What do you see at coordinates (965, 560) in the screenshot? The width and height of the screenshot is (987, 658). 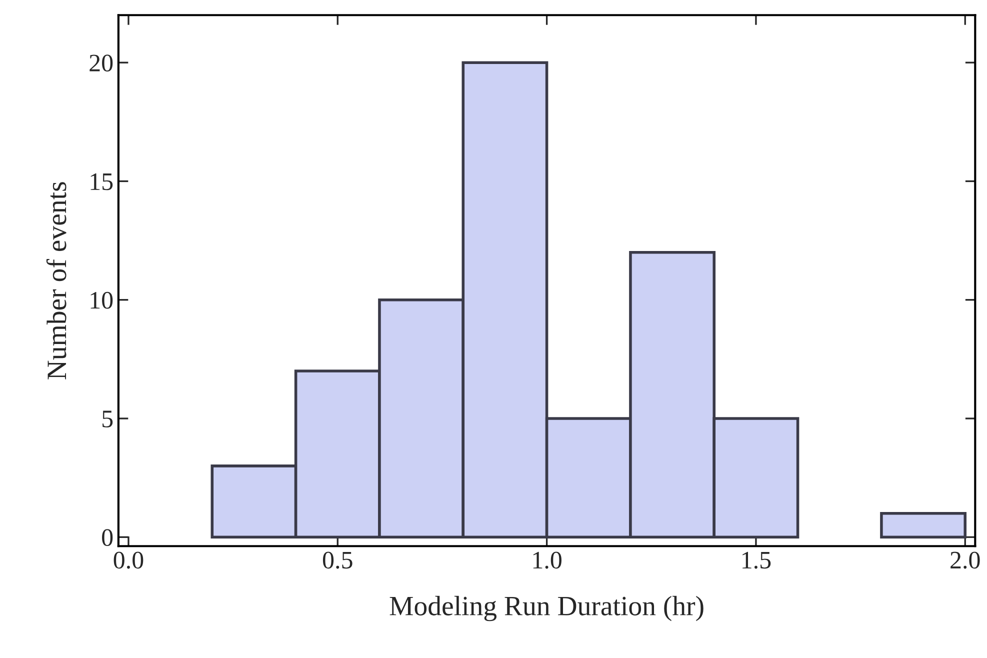 I see `x-tick-label: 2.0` at bounding box center [965, 560].